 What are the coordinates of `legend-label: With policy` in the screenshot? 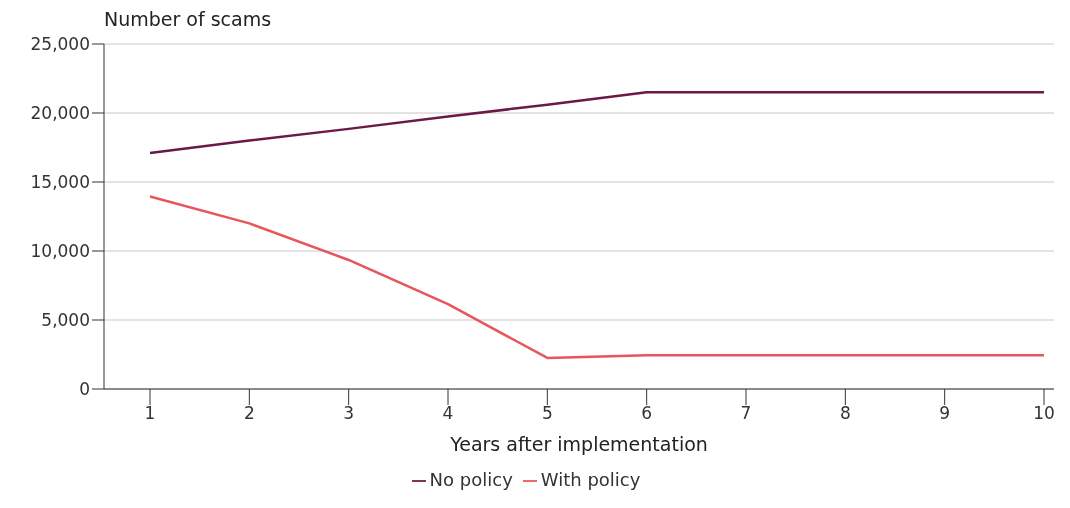 It's located at (590, 479).